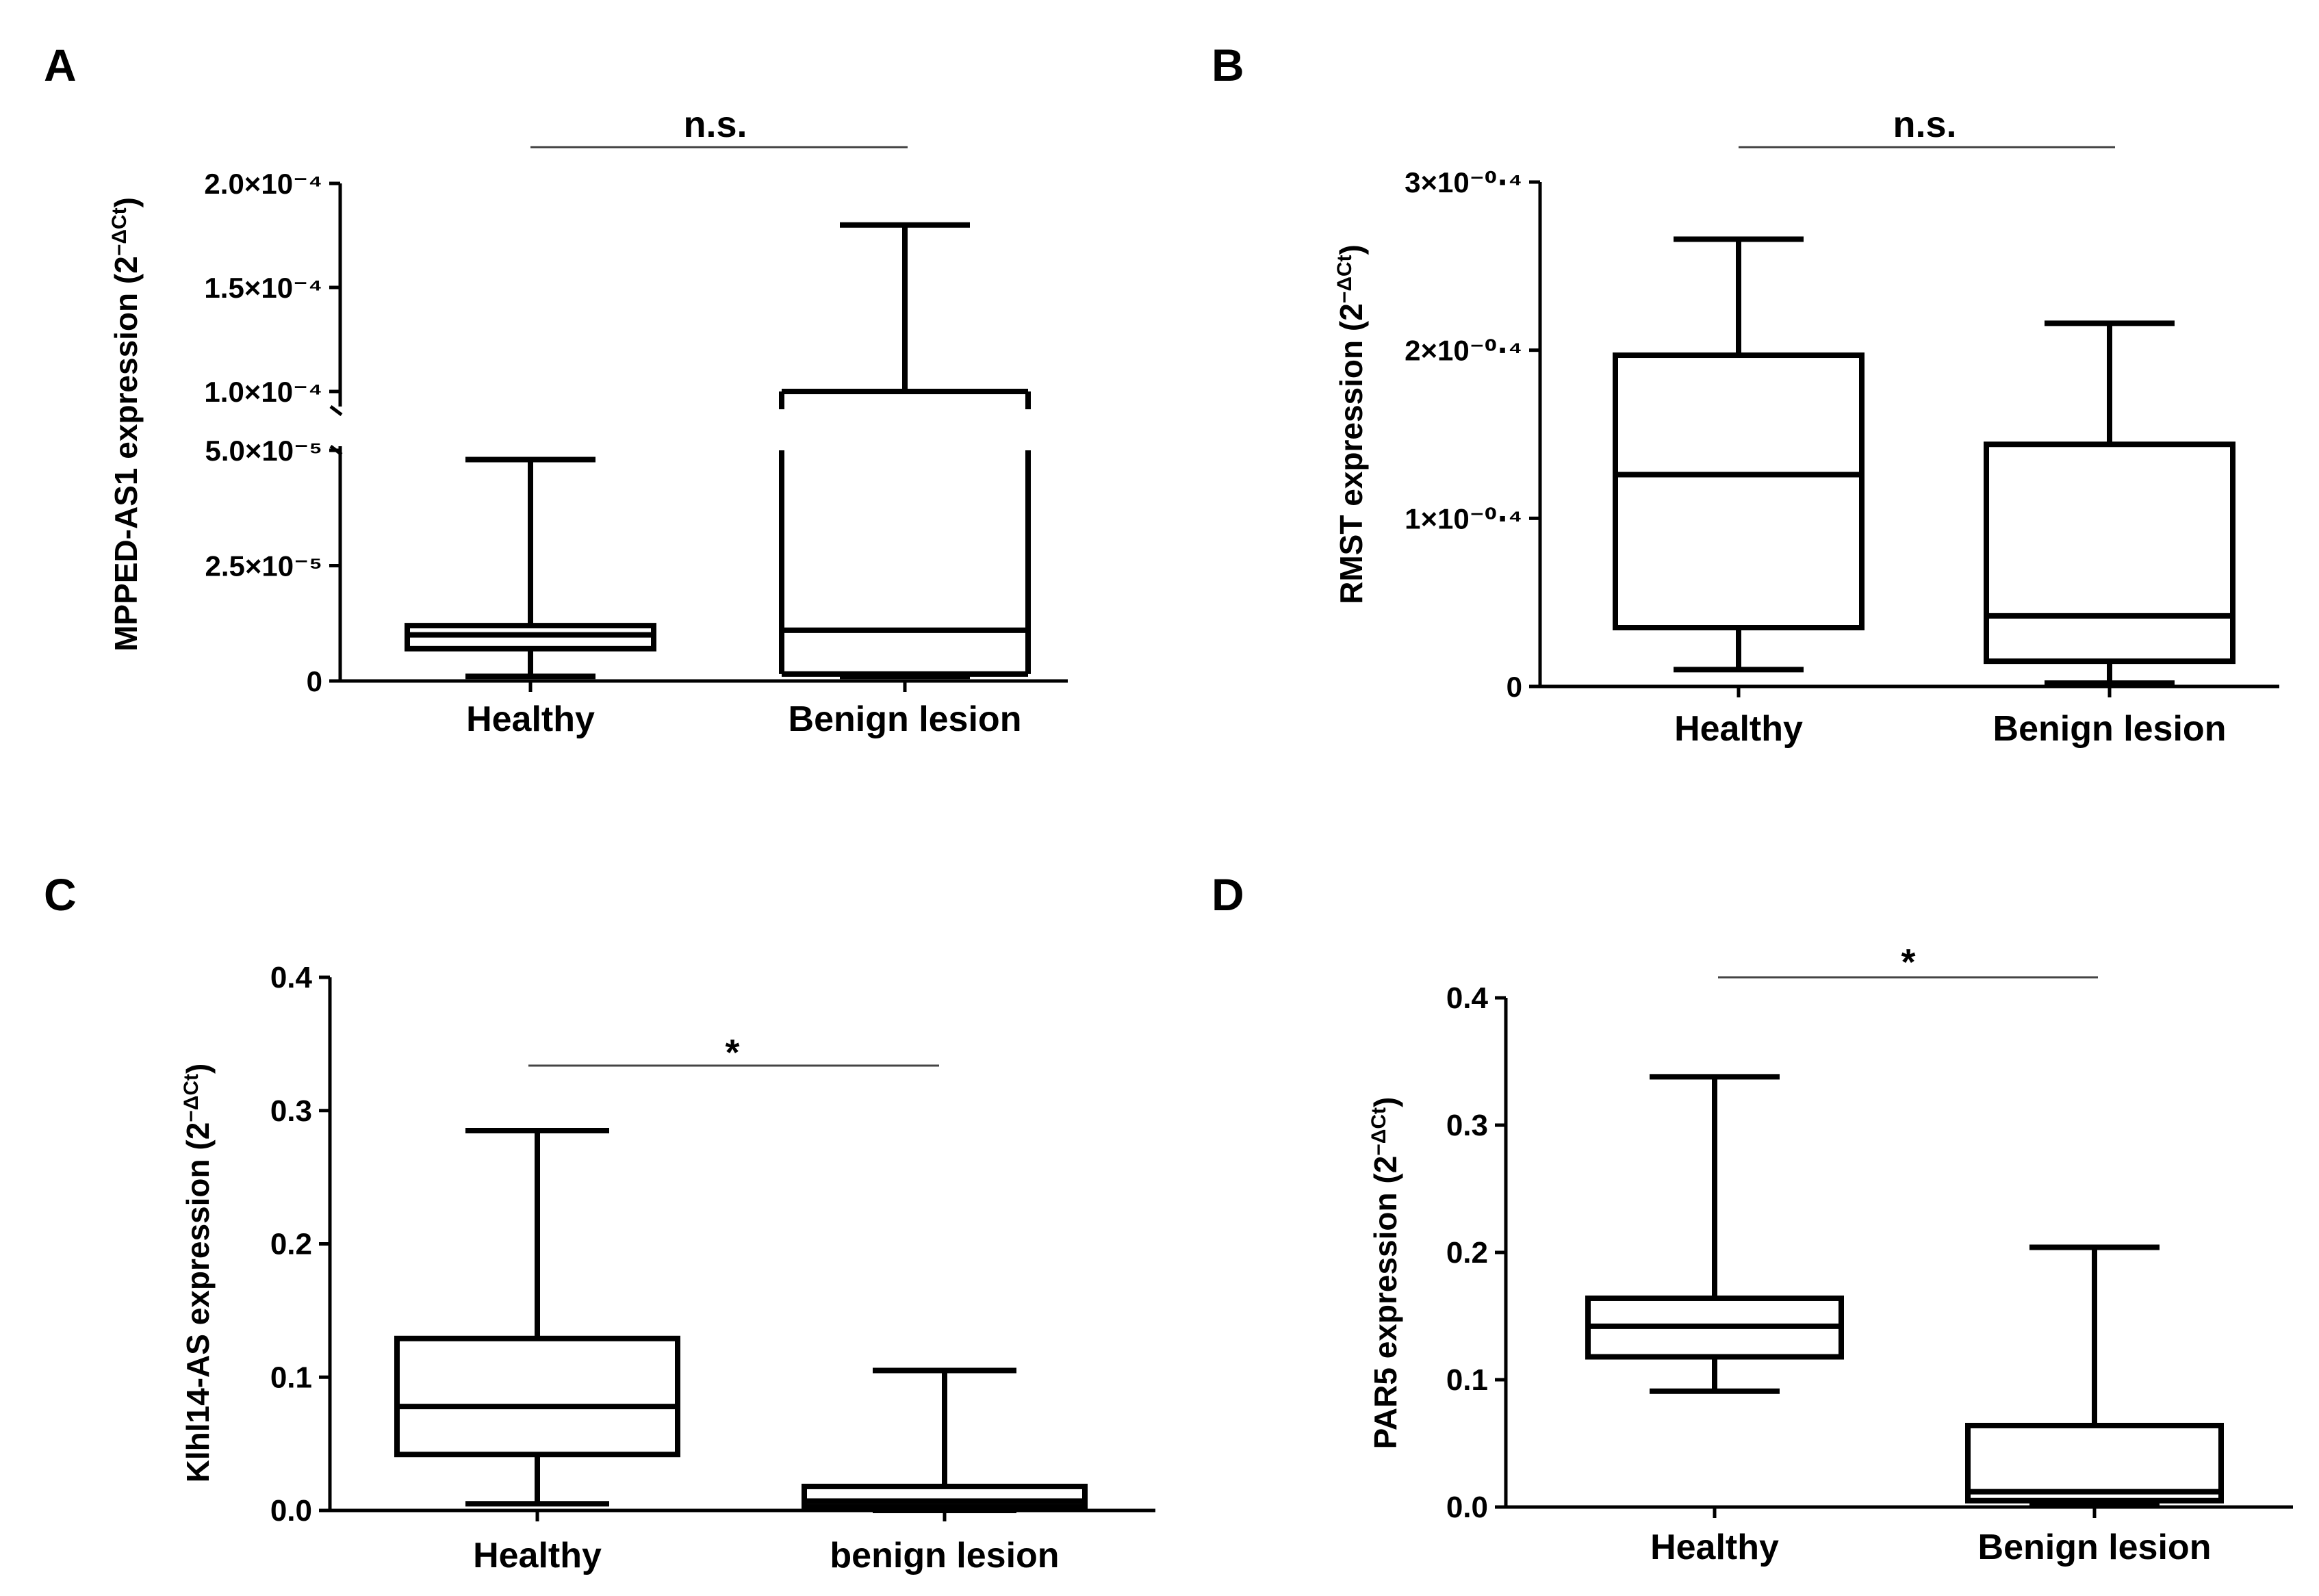 This screenshot has width=2319, height=1596. Describe the element at coordinates (263, 566) in the screenshot. I see `panel-a-y-tick-label: 2.5×10⁻⁵` at that location.